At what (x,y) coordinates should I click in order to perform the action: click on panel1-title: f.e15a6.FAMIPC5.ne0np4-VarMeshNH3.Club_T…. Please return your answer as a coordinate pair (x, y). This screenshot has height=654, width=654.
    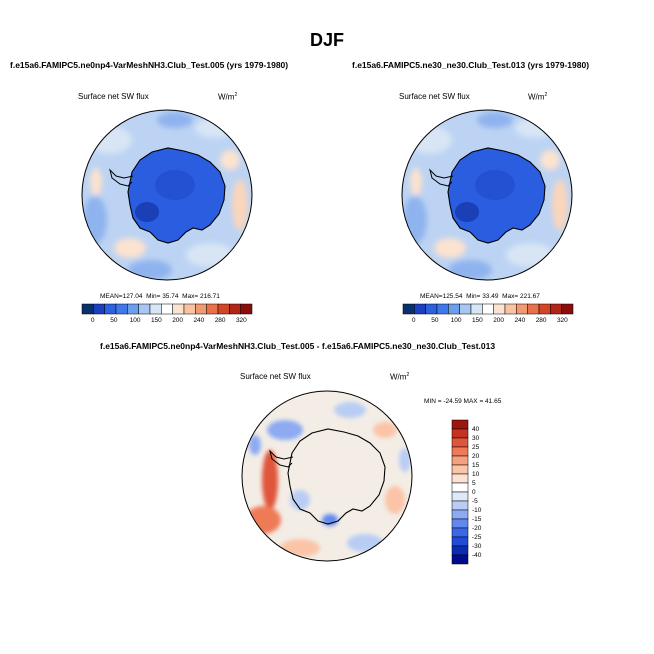
    Looking at the image, I should click on (149, 65).